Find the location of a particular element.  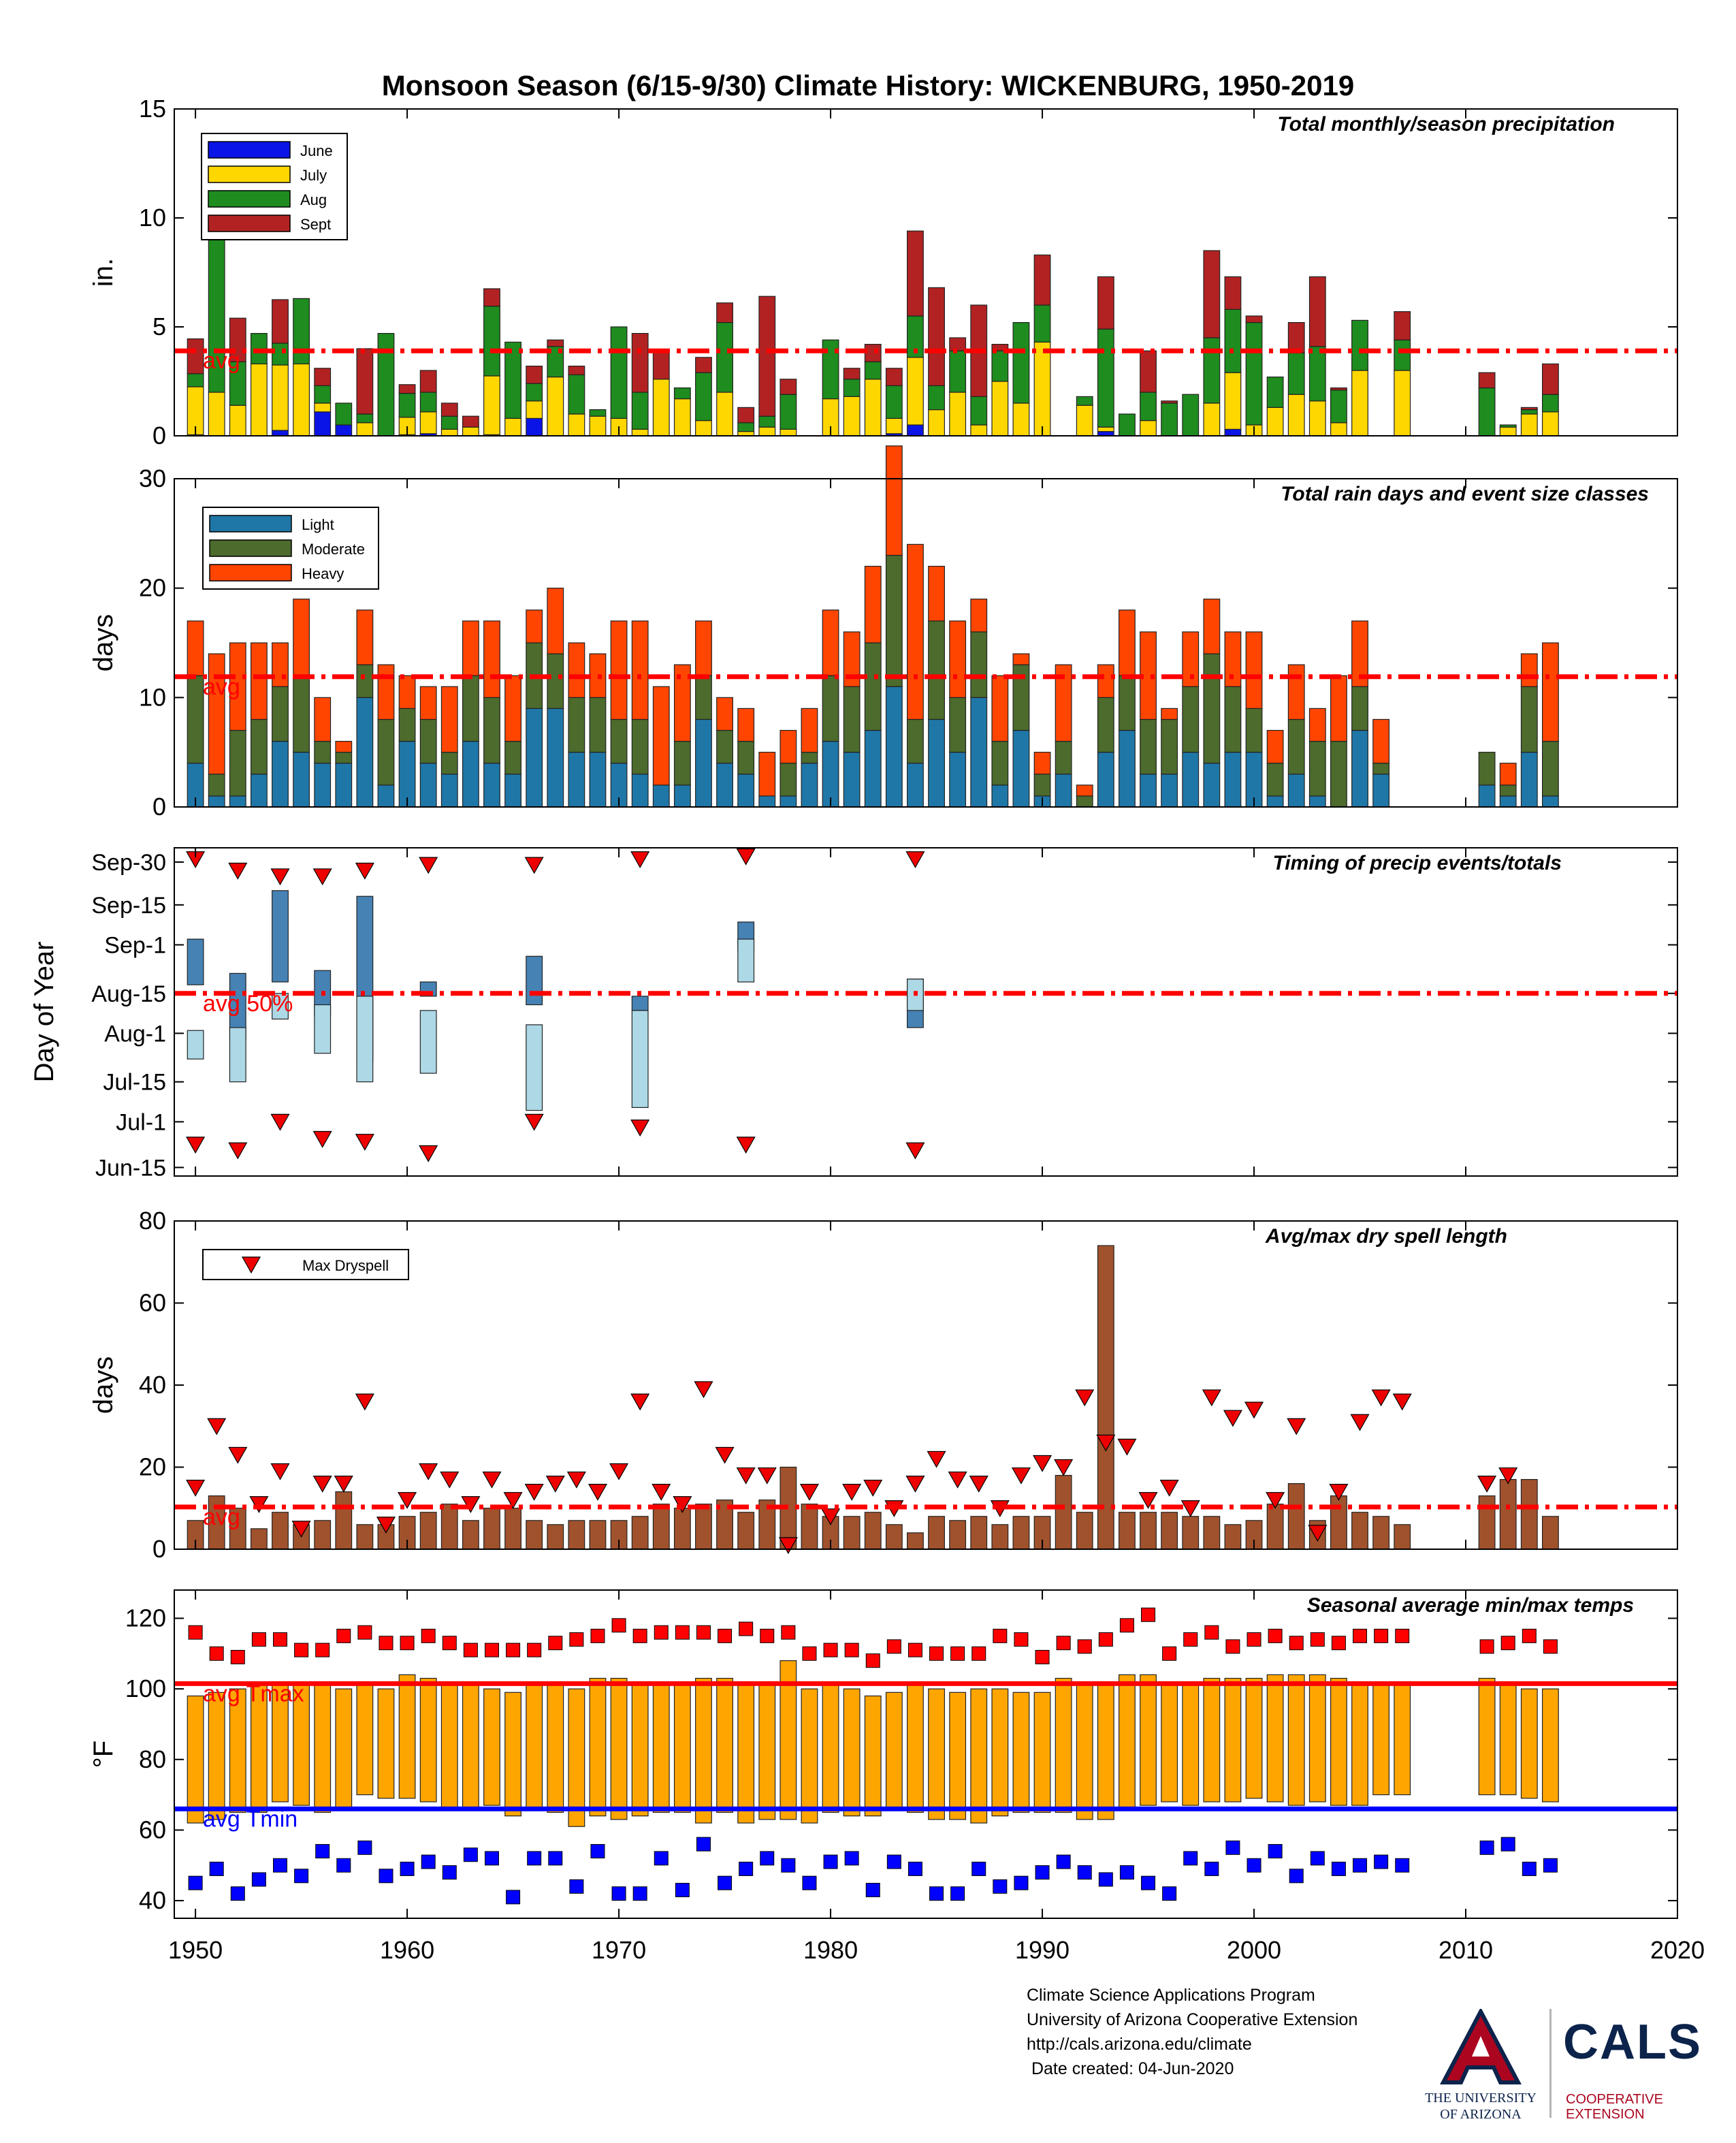

y-axis-label: in. is located at coordinates (103, 272).